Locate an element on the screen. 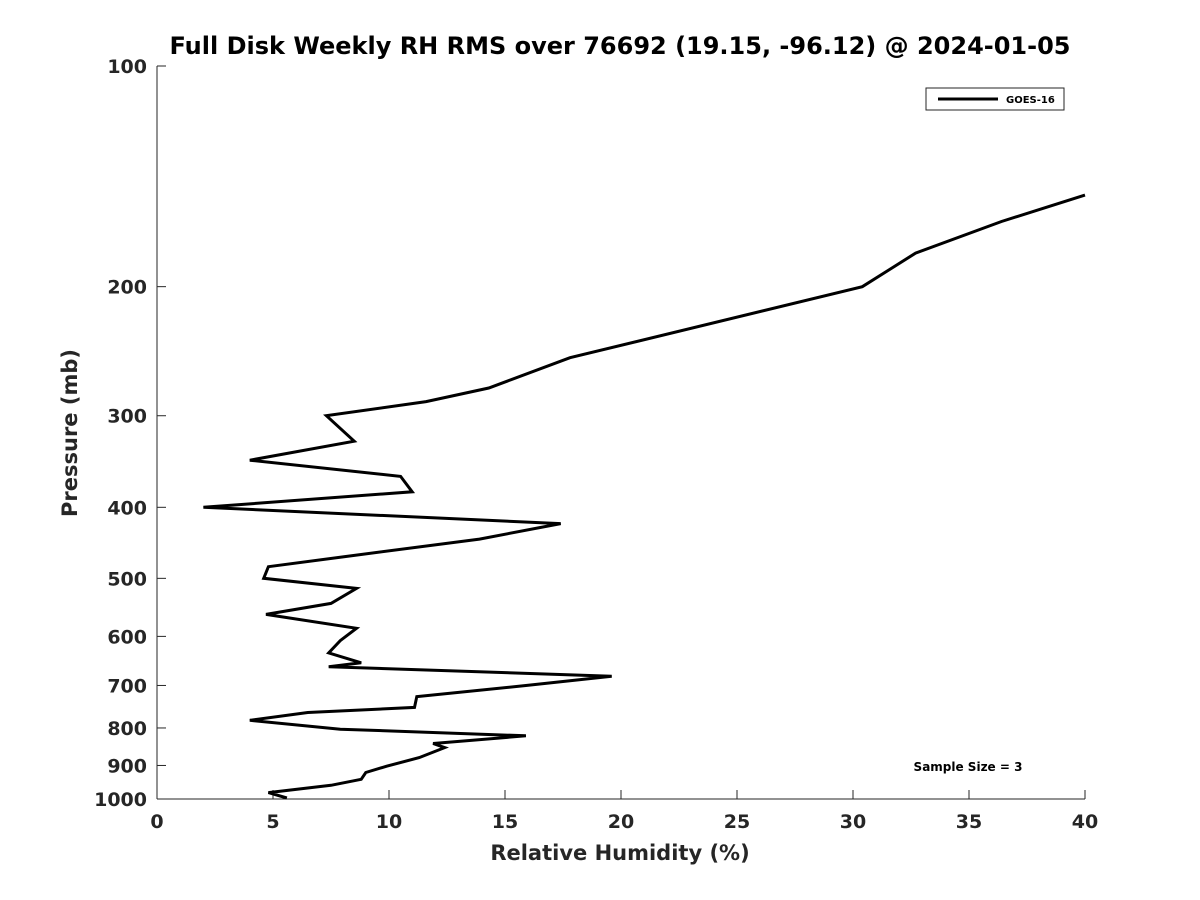 Image resolution: width=1200 pixels, height=900 pixels. y-tick-label: 300 is located at coordinates (127, 417).